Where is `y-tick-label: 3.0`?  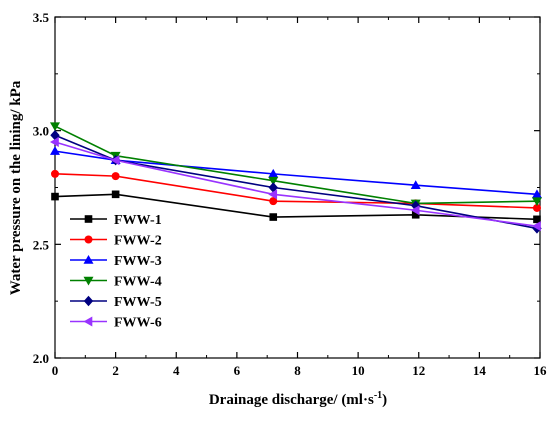
y-tick-label: 3.0 is located at coordinates (41, 131).